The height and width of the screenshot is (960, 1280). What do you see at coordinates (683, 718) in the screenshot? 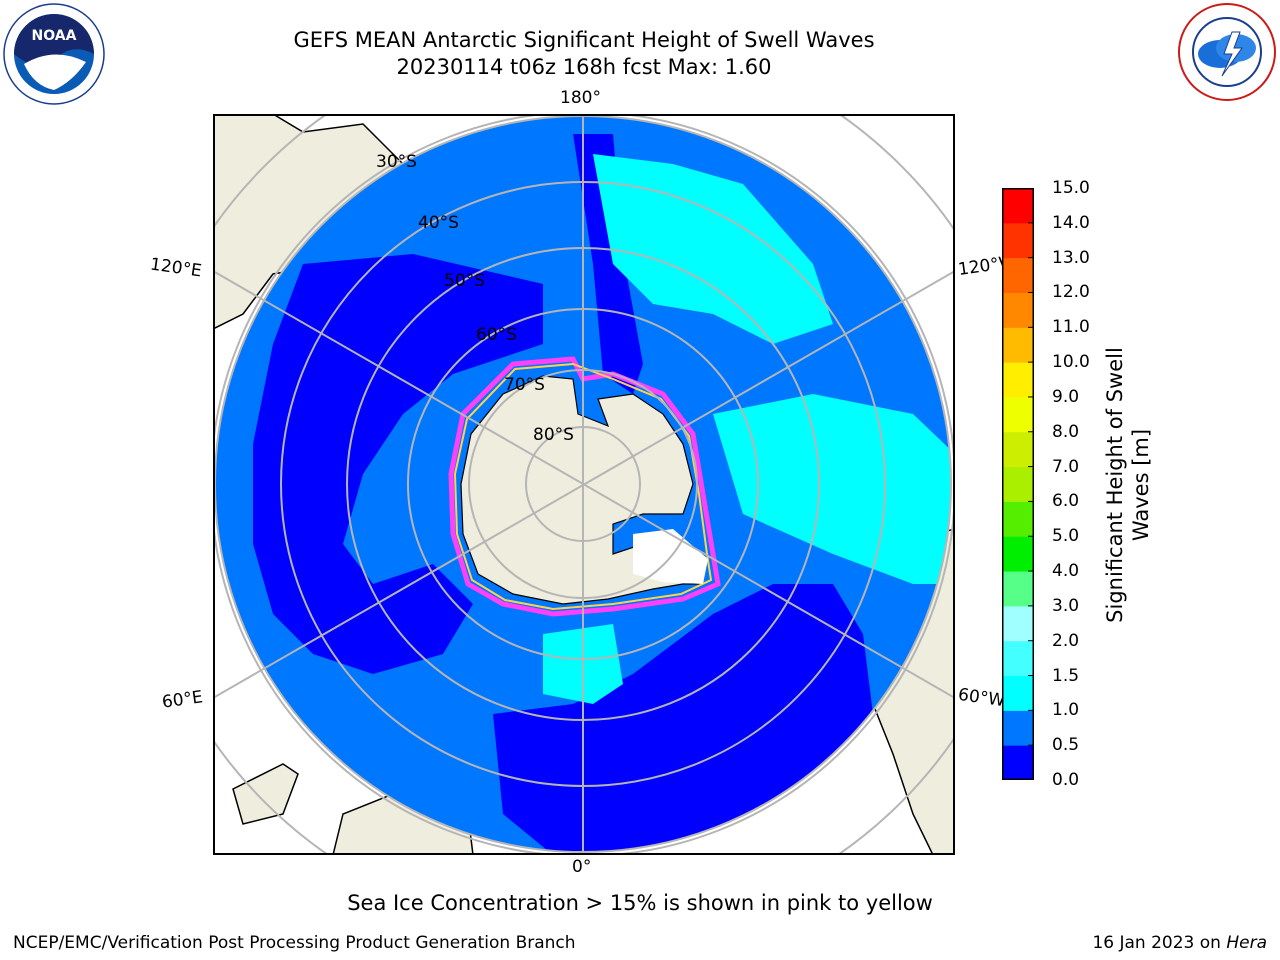
I see `swell-low-atlantic` at bounding box center [683, 718].